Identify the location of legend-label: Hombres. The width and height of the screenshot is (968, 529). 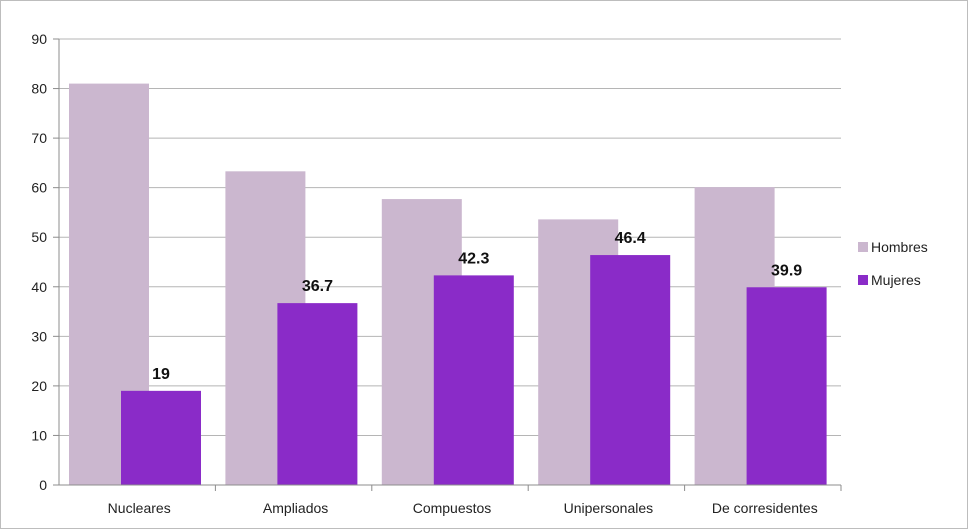
(899, 247).